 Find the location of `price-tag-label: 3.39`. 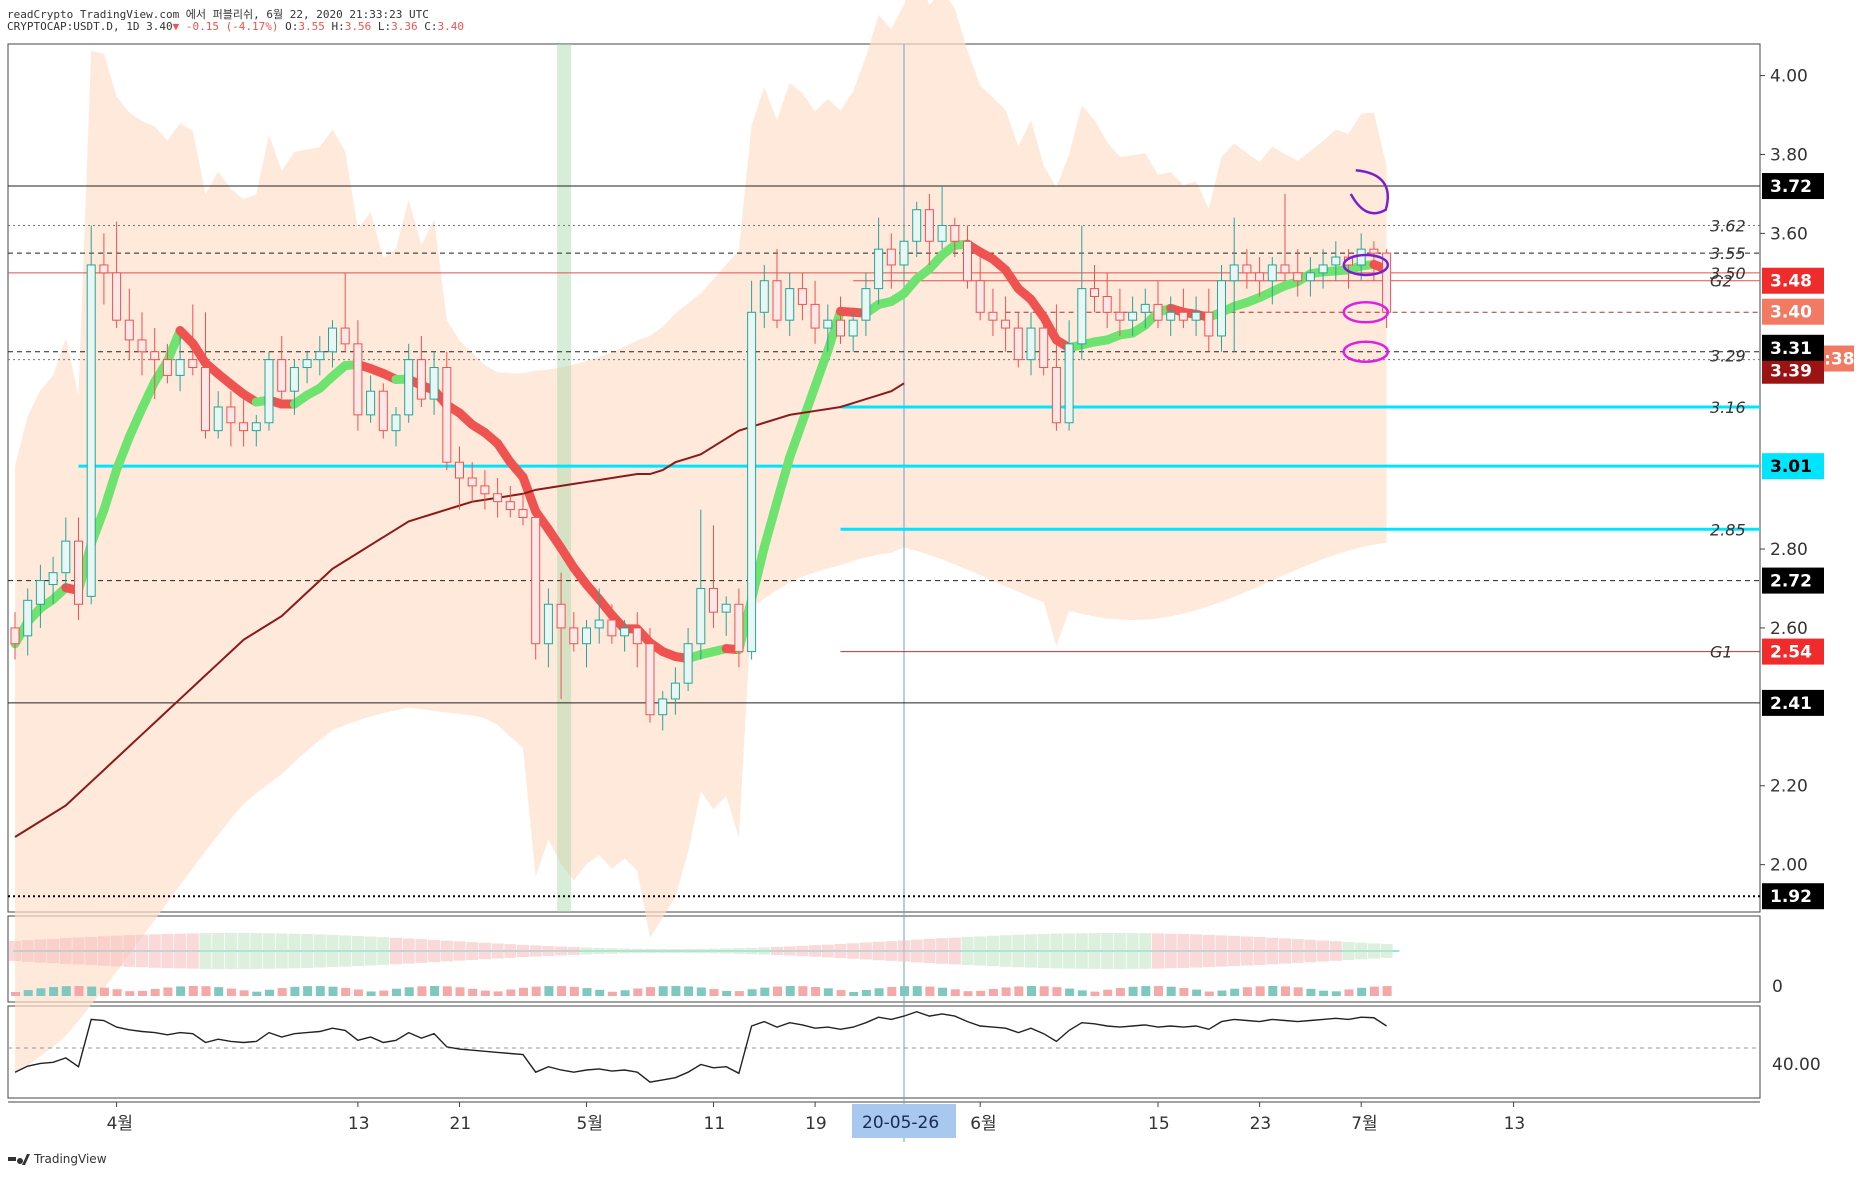

price-tag-label: 3.39 is located at coordinates (1791, 372).